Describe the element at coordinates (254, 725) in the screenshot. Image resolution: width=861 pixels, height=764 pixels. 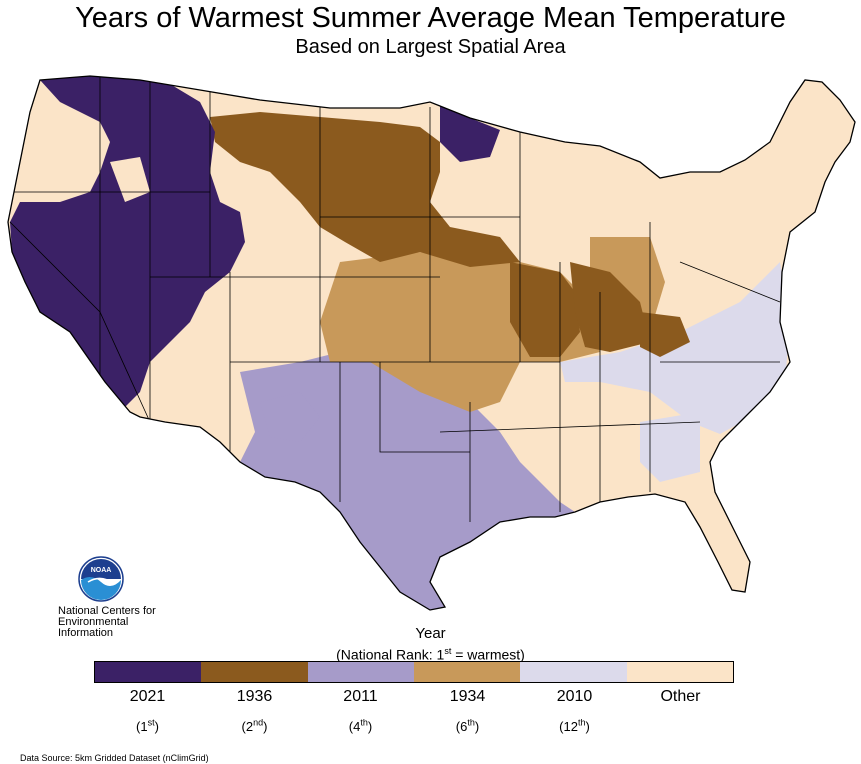
I see `legend-rank-1936: (2nd)` at that location.